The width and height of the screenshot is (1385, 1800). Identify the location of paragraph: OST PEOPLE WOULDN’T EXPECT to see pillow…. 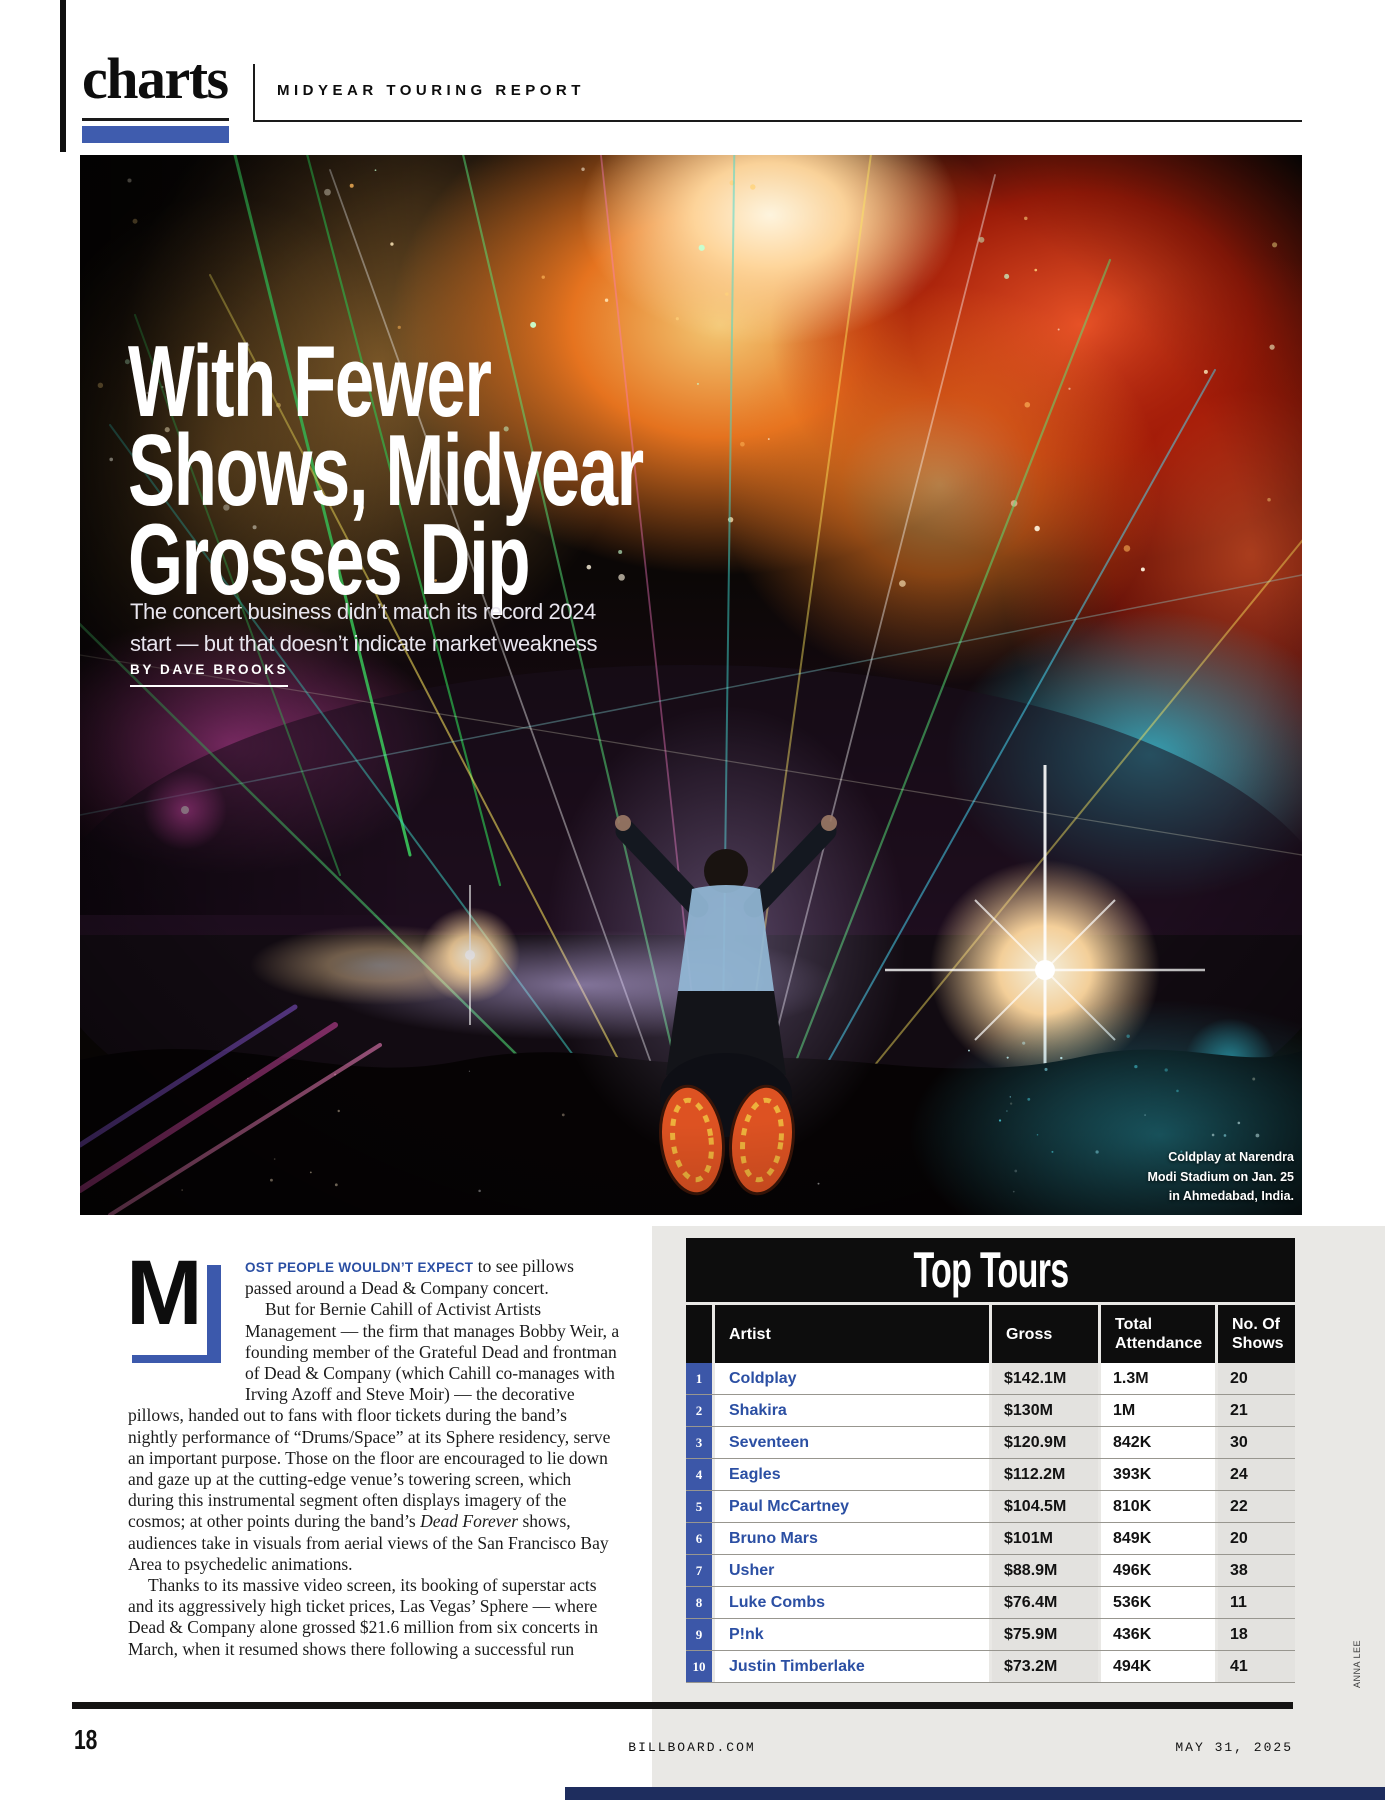
(409, 1277).